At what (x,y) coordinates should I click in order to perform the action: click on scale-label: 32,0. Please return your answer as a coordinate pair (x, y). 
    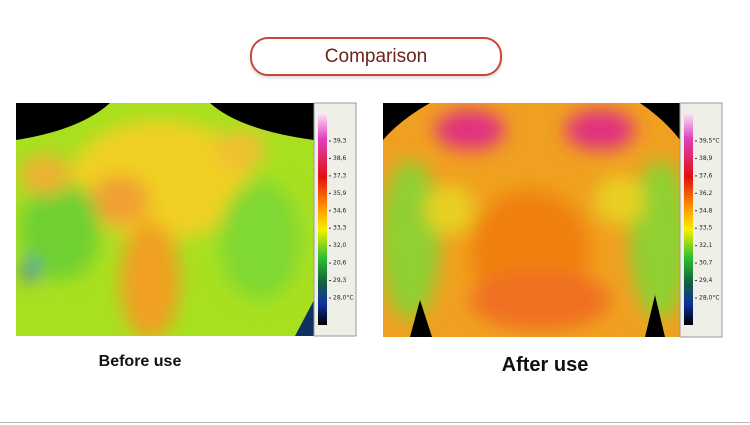
    Looking at the image, I should click on (340, 245).